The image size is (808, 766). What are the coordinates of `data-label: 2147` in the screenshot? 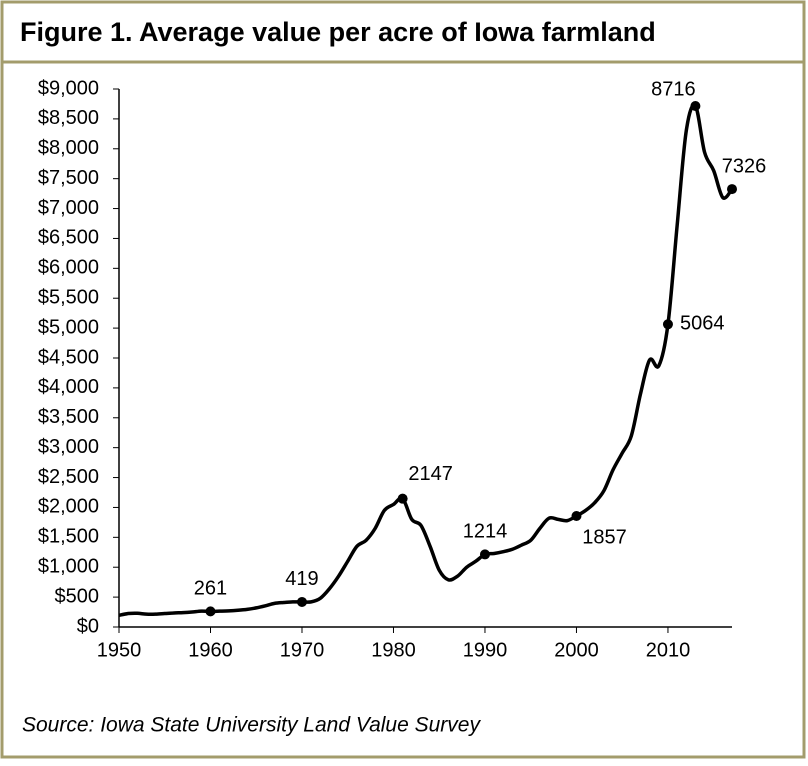 It's located at (430, 474).